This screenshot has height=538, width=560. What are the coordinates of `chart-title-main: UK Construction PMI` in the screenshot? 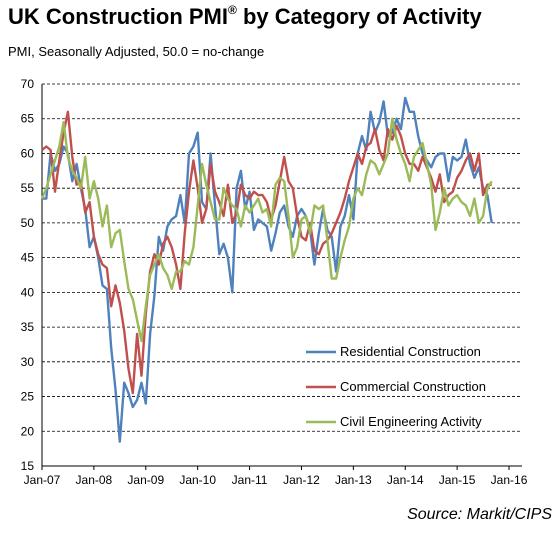 It's located at (118, 16).